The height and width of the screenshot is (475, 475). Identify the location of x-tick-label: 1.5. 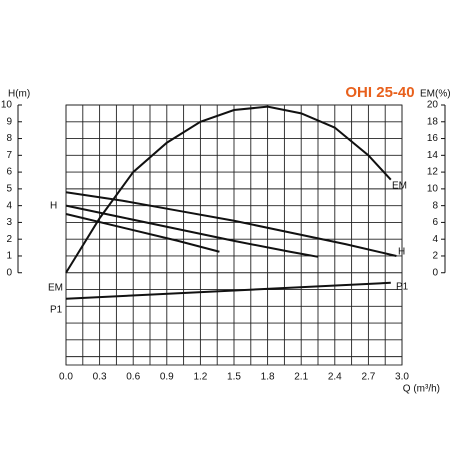
(234, 377).